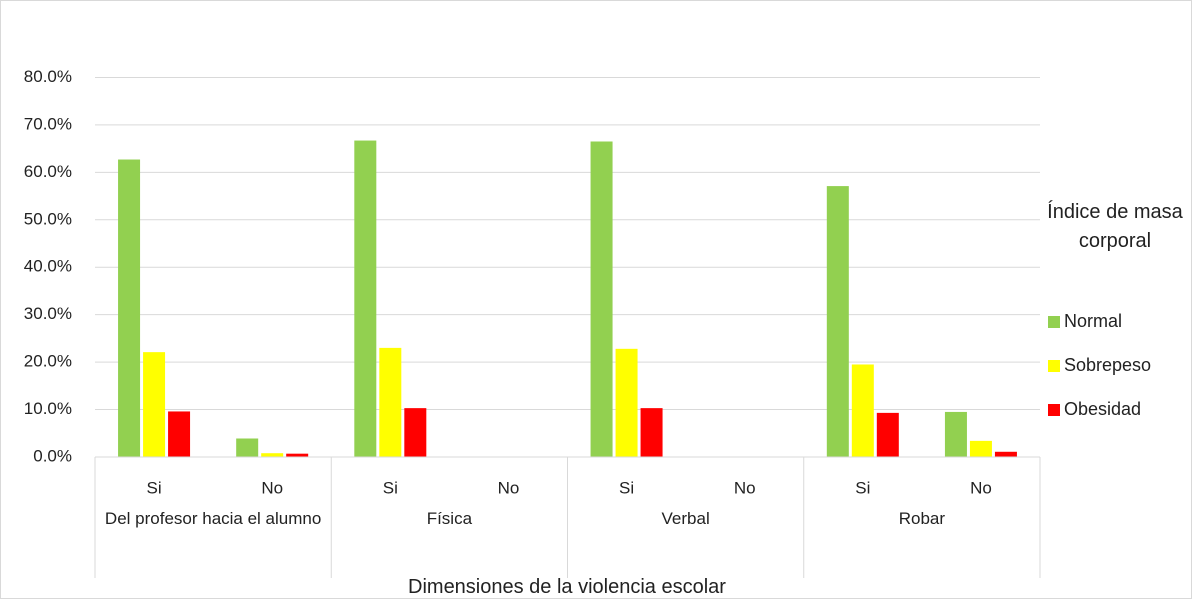 This screenshot has width=1192, height=599. What do you see at coordinates (1093, 321) in the screenshot?
I see `legend-label: Normal` at bounding box center [1093, 321].